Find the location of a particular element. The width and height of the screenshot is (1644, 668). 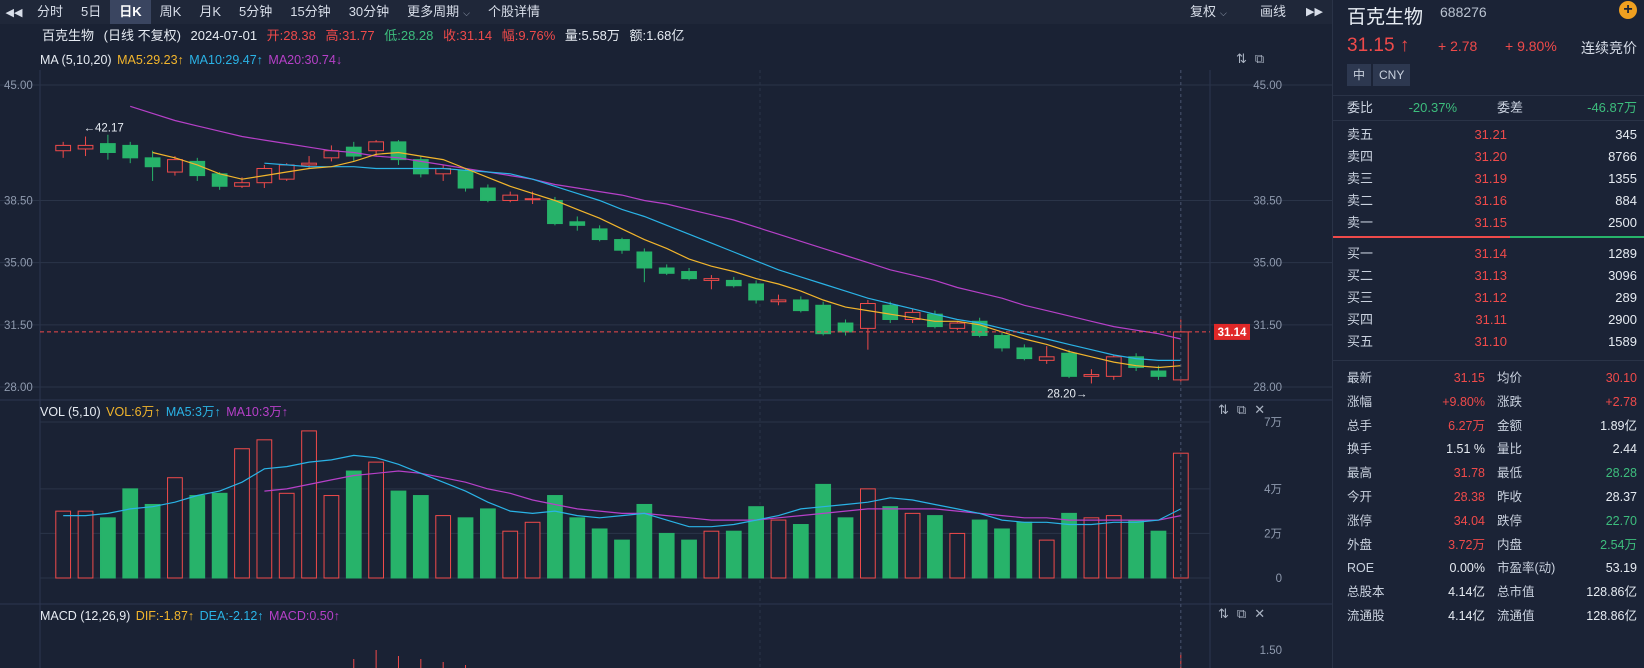

tab-30min: 30分钟 is located at coordinates (369, 11).